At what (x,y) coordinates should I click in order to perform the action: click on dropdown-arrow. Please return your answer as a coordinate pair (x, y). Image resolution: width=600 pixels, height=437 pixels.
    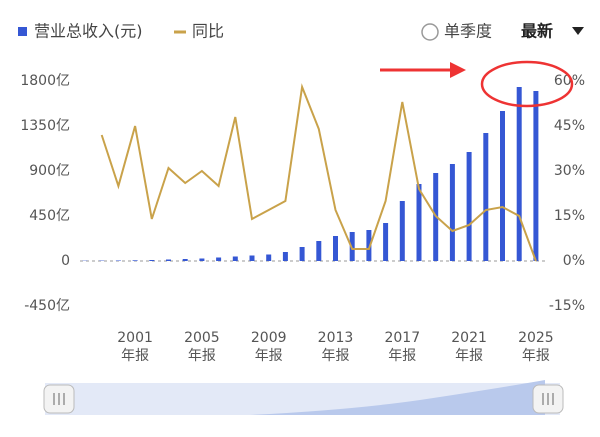
    Looking at the image, I should click on (578, 31).